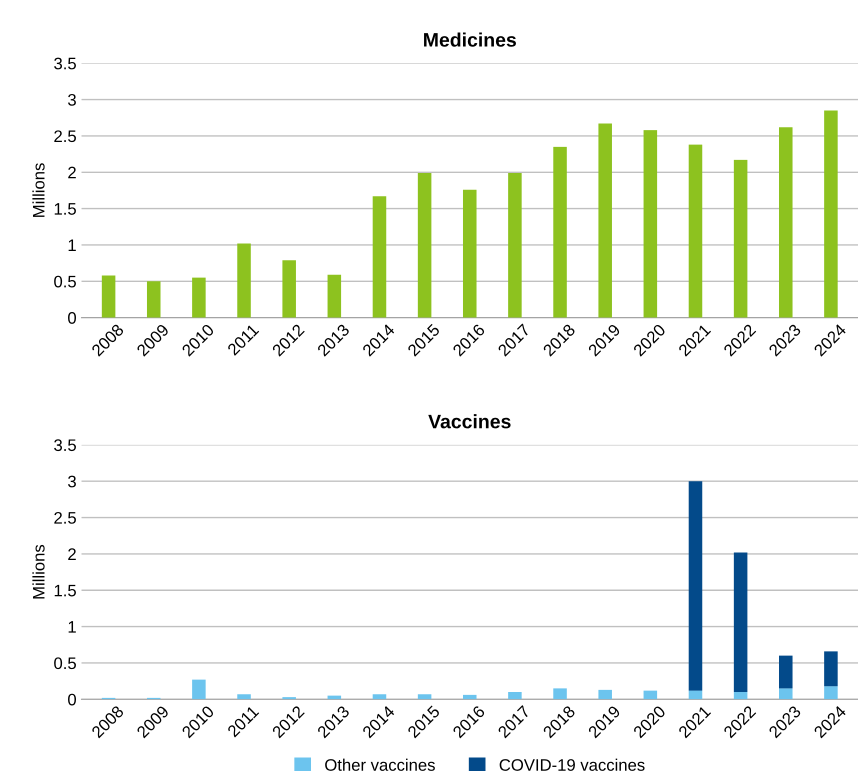  I want to click on legend-label: COVID-19 vaccines, so click(572, 764).